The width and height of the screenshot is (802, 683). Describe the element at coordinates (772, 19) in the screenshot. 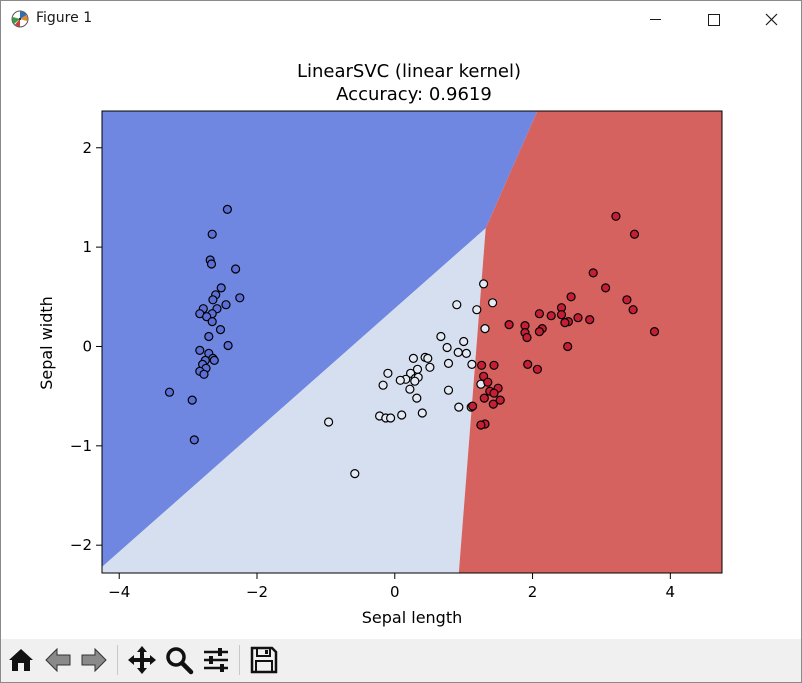

I see `close-button` at that location.